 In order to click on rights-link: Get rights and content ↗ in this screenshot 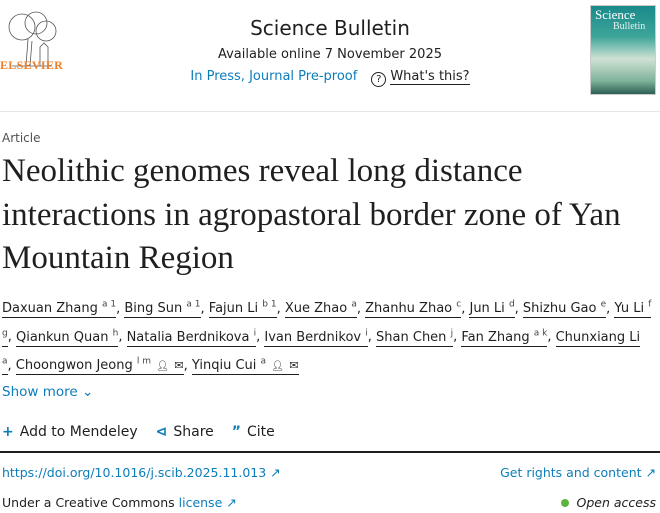, I will do `click(578, 472)`.